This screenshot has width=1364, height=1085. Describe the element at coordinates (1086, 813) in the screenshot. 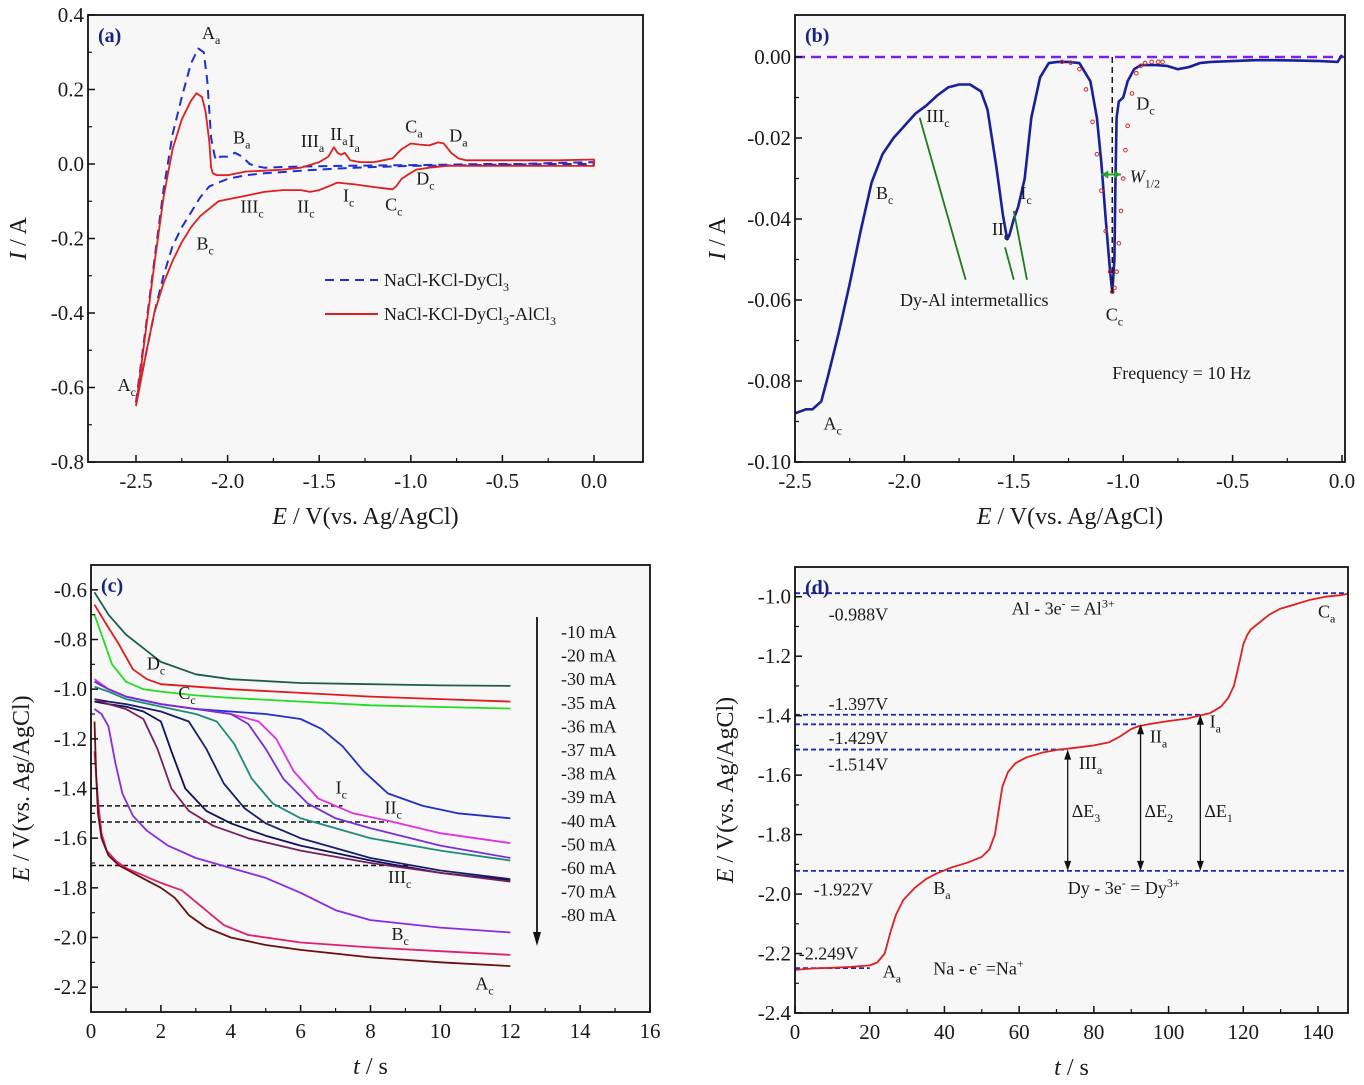

I see `delta-e-label: ΔE3` at that location.